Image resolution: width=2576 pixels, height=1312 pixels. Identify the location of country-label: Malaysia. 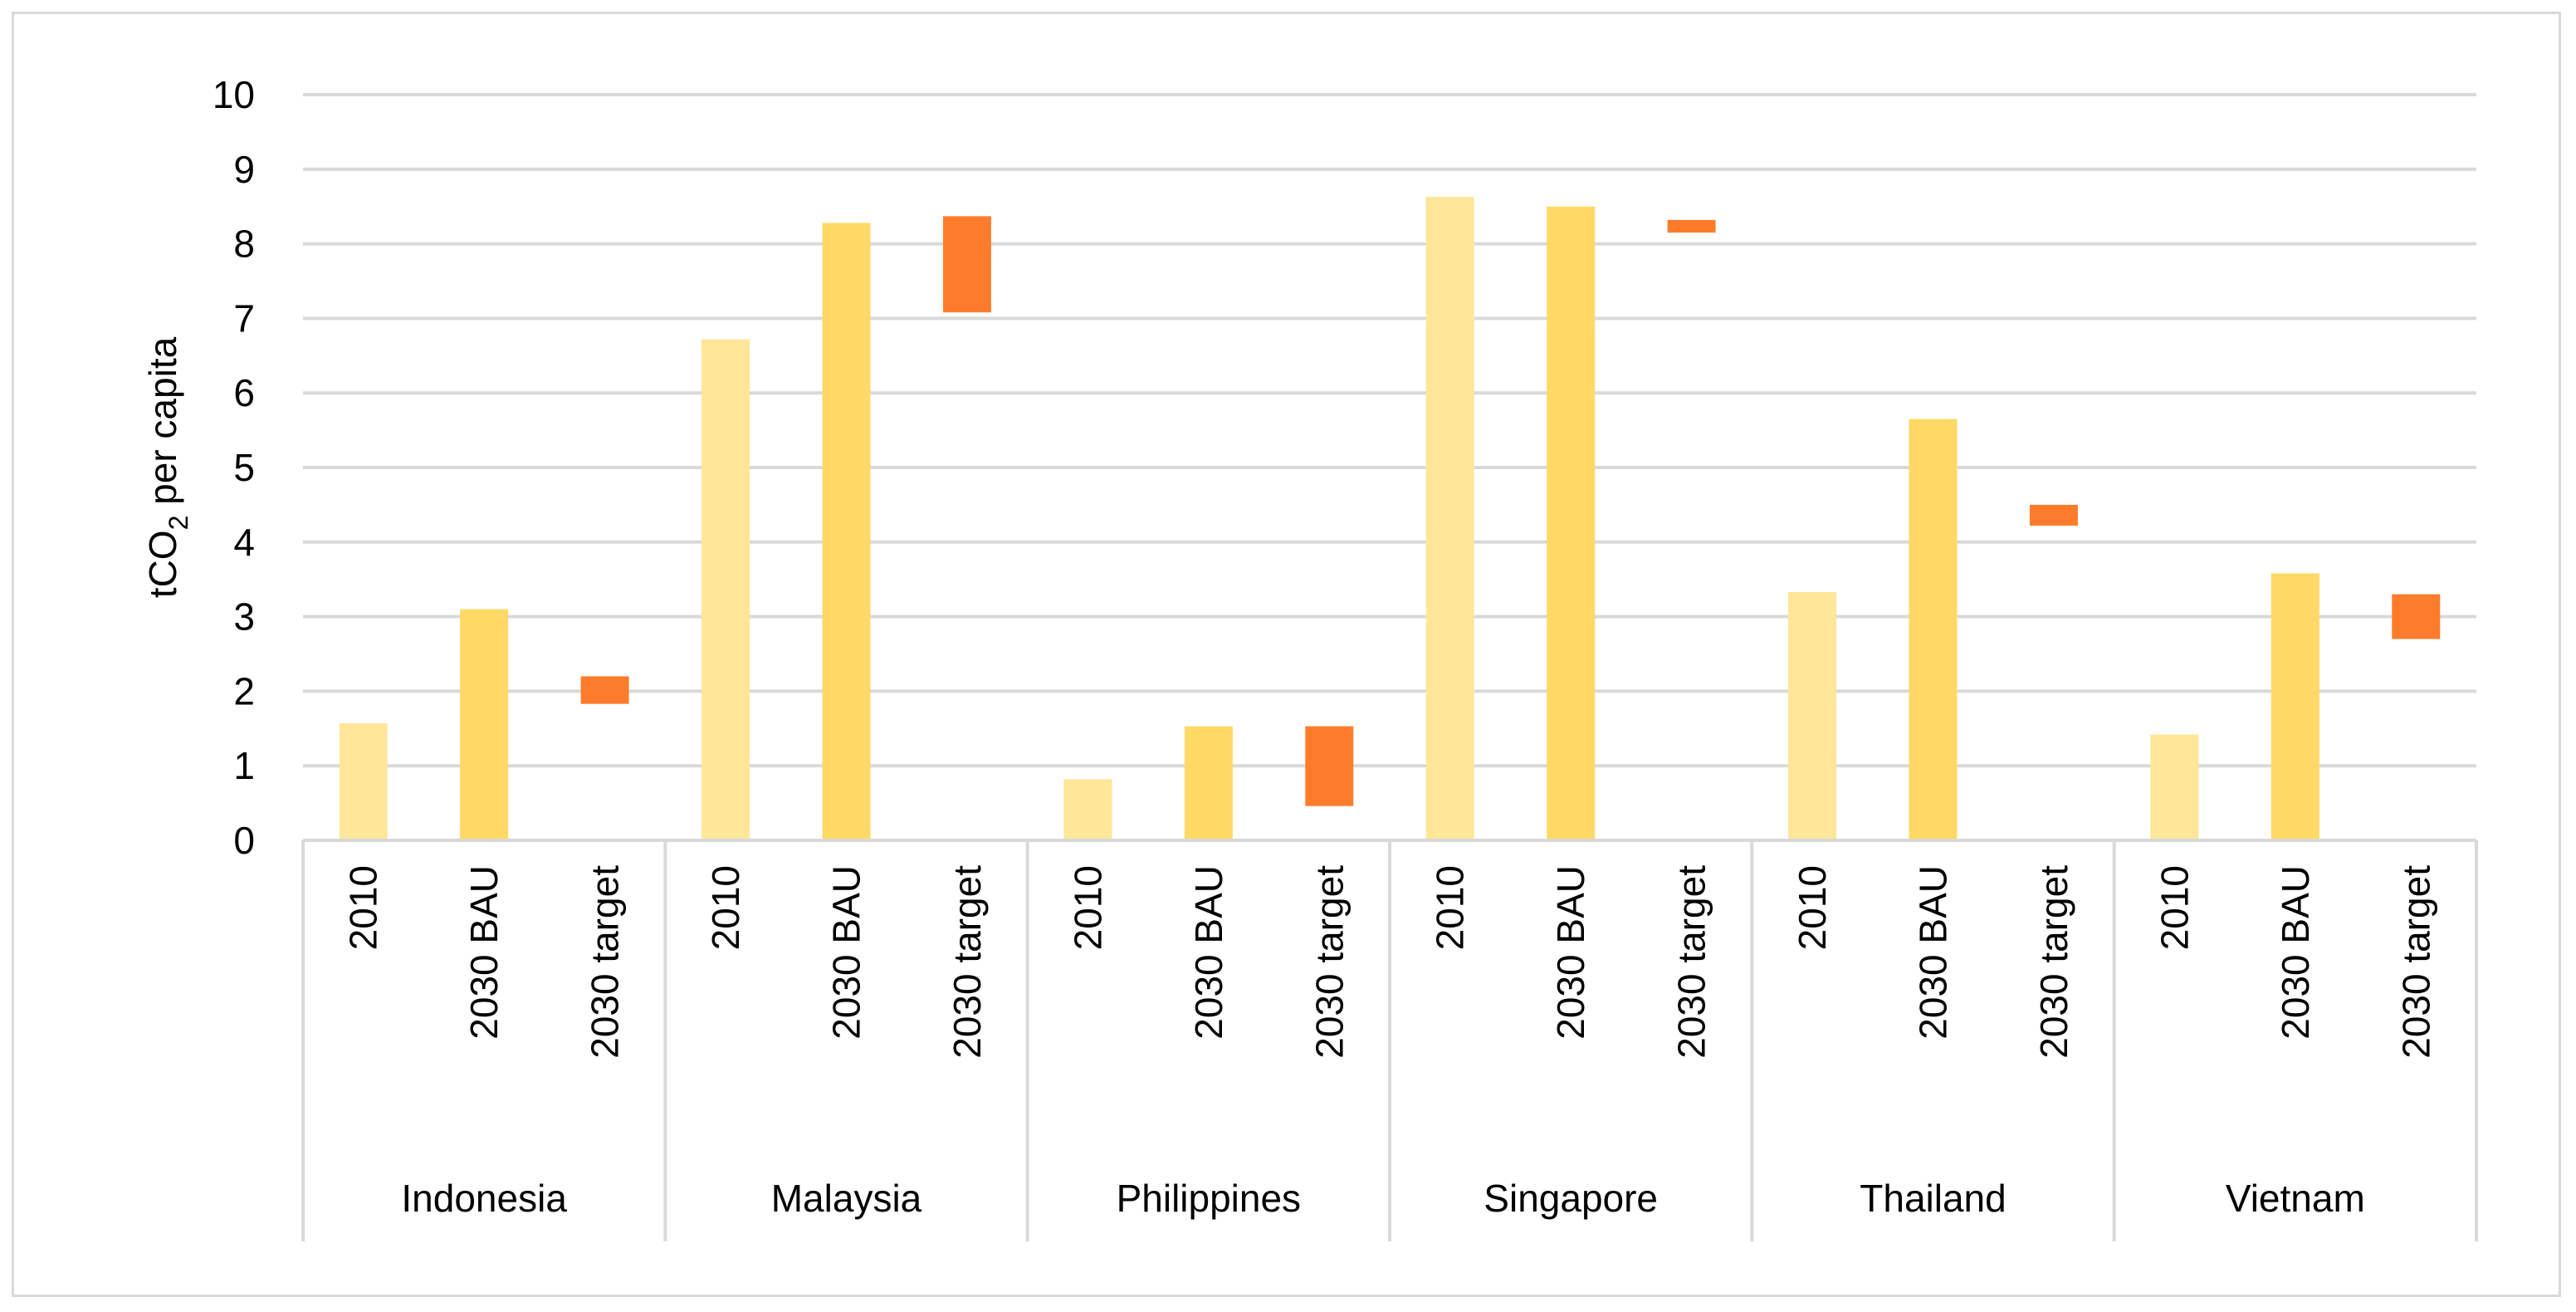
(846, 1198).